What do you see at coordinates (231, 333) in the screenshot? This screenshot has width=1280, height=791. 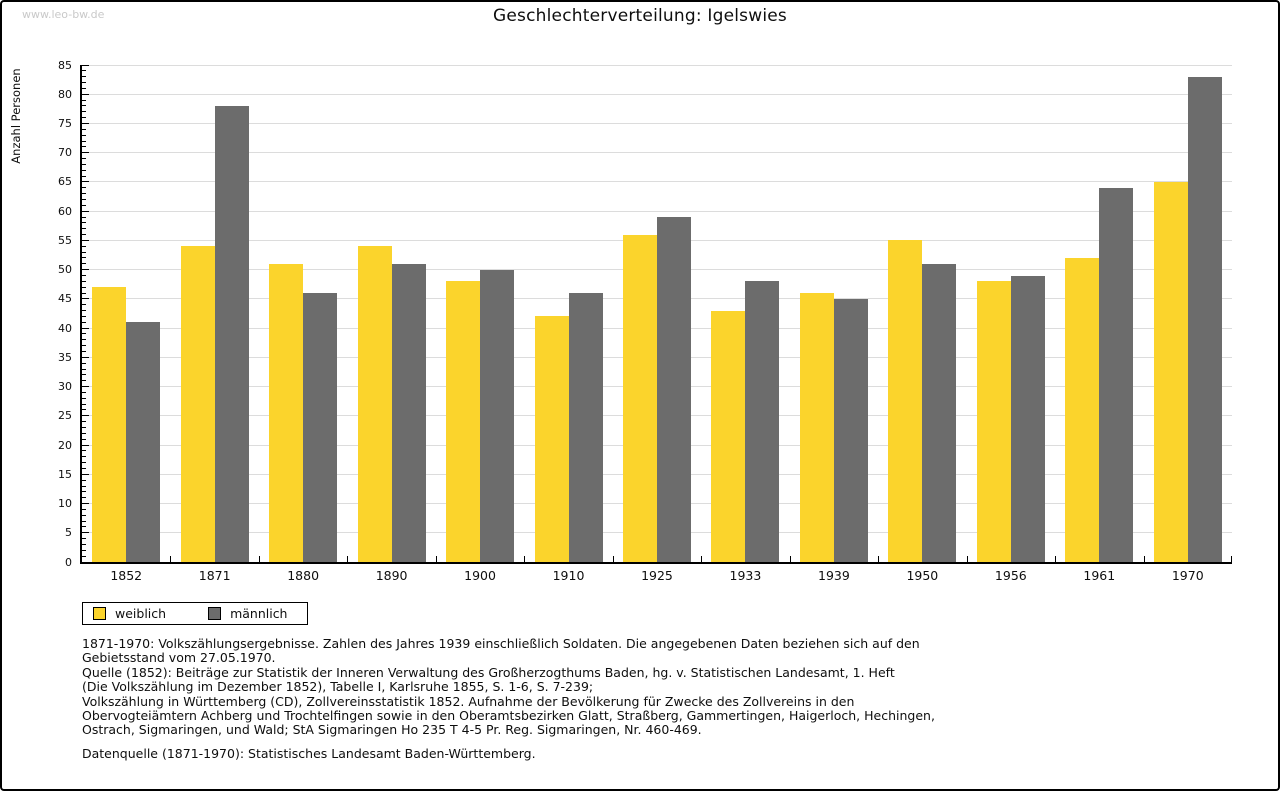 I see `bar-männlich-1871` at bounding box center [231, 333].